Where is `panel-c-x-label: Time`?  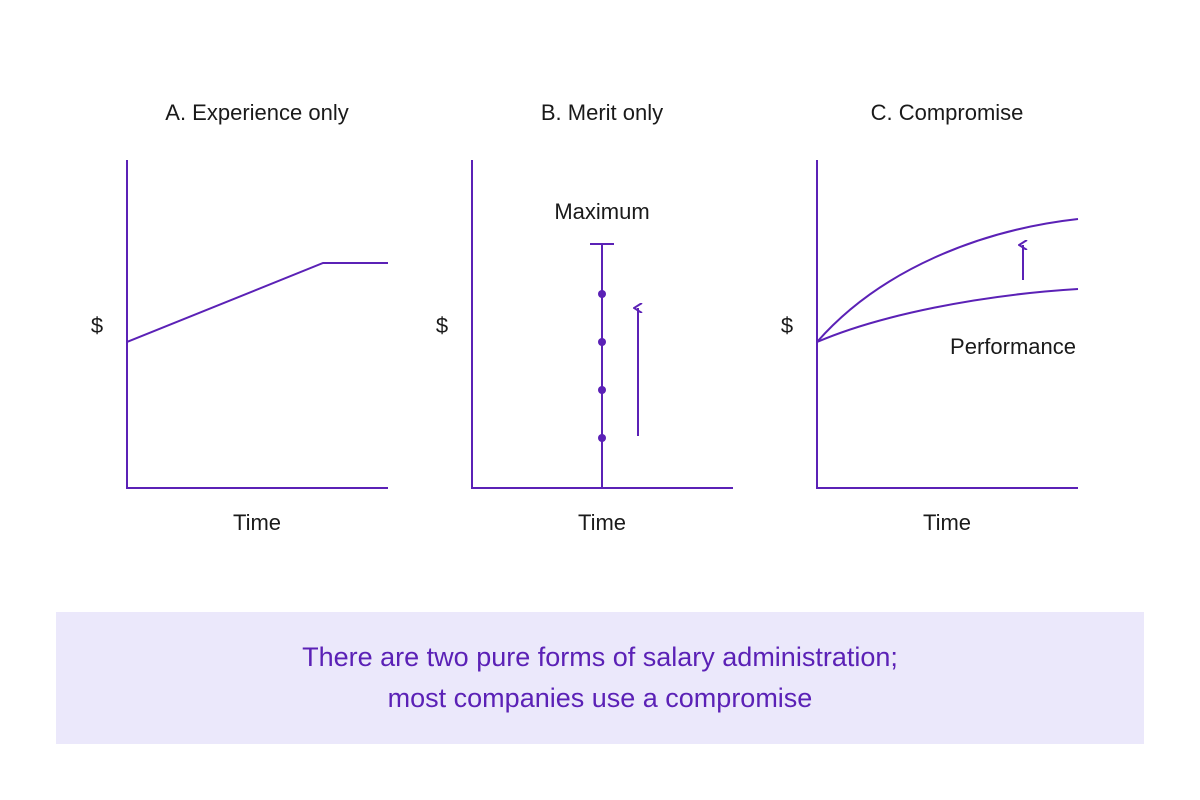 panel-c-x-label: Time is located at coordinates (947, 522).